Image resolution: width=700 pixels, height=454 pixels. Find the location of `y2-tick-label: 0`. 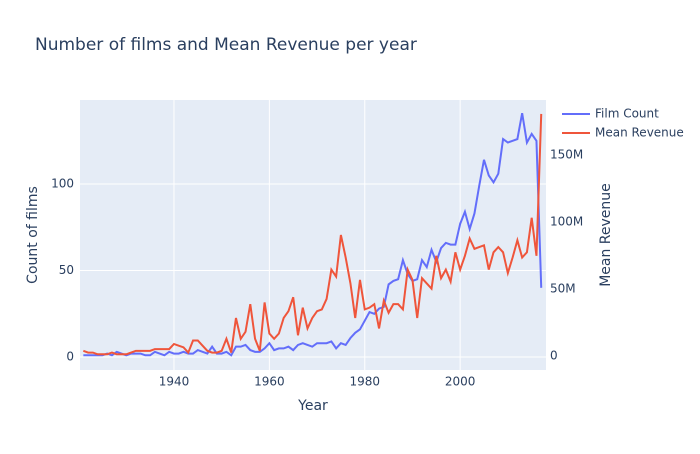

y2-tick-label: 0 is located at coordinates (554, 356).